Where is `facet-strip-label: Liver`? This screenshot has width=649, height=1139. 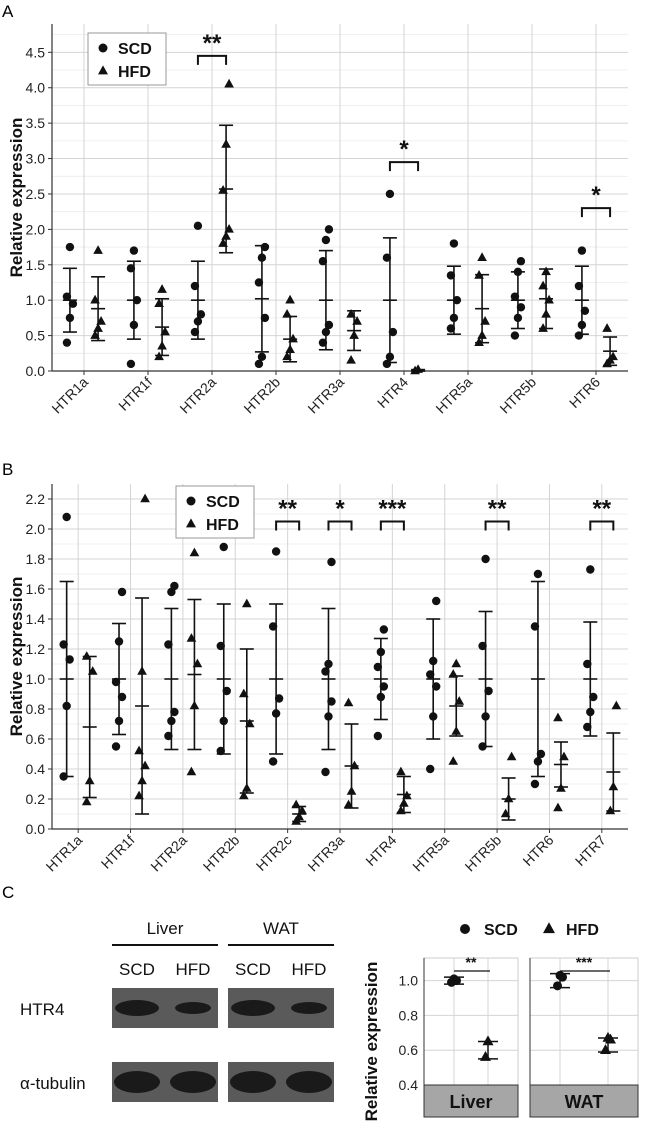
facet-strip-label: Liver is located at coordinates (470, 1102).